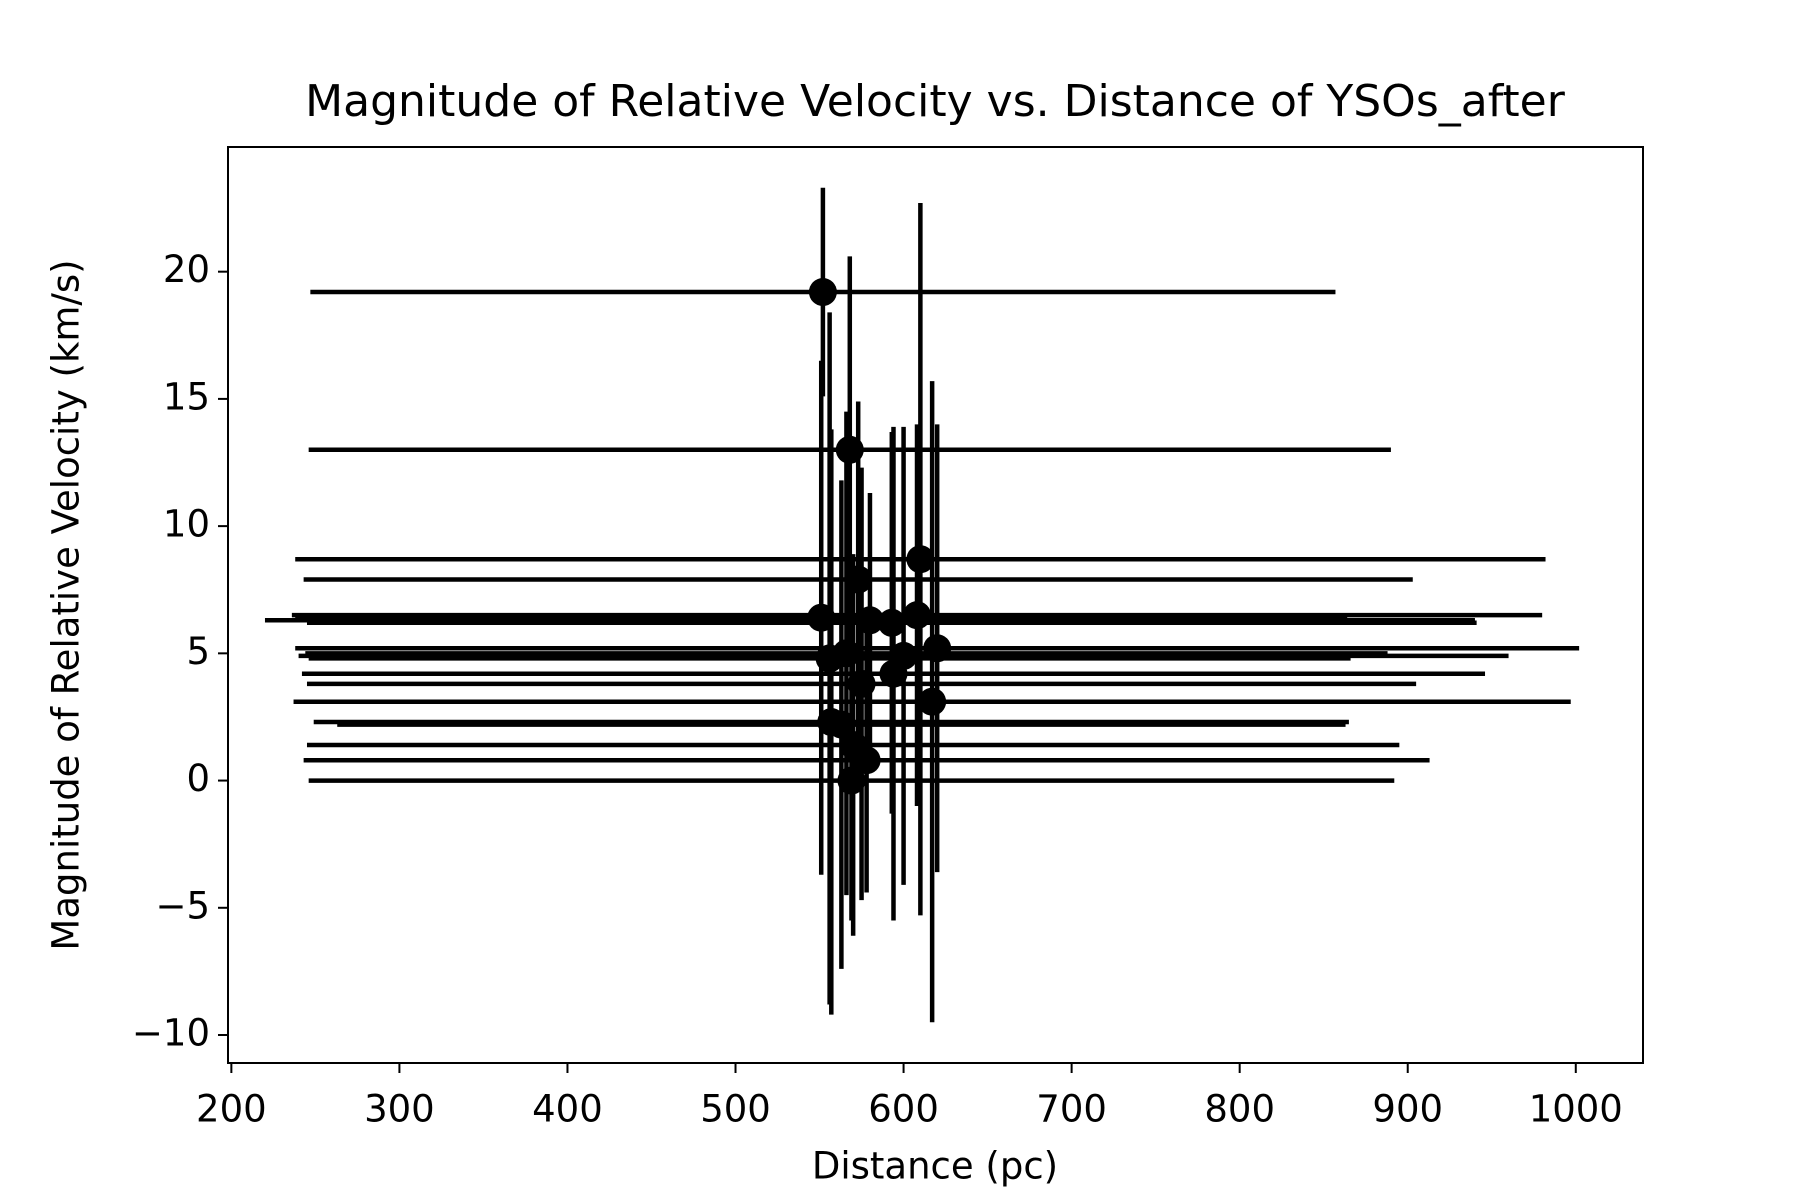 The image size is (1800, 1200). What do you see at coordinates (935, 1166) in the screenshot?
I see `x-axis-label: Distance (pc)` at bounding box center [935, 1166].